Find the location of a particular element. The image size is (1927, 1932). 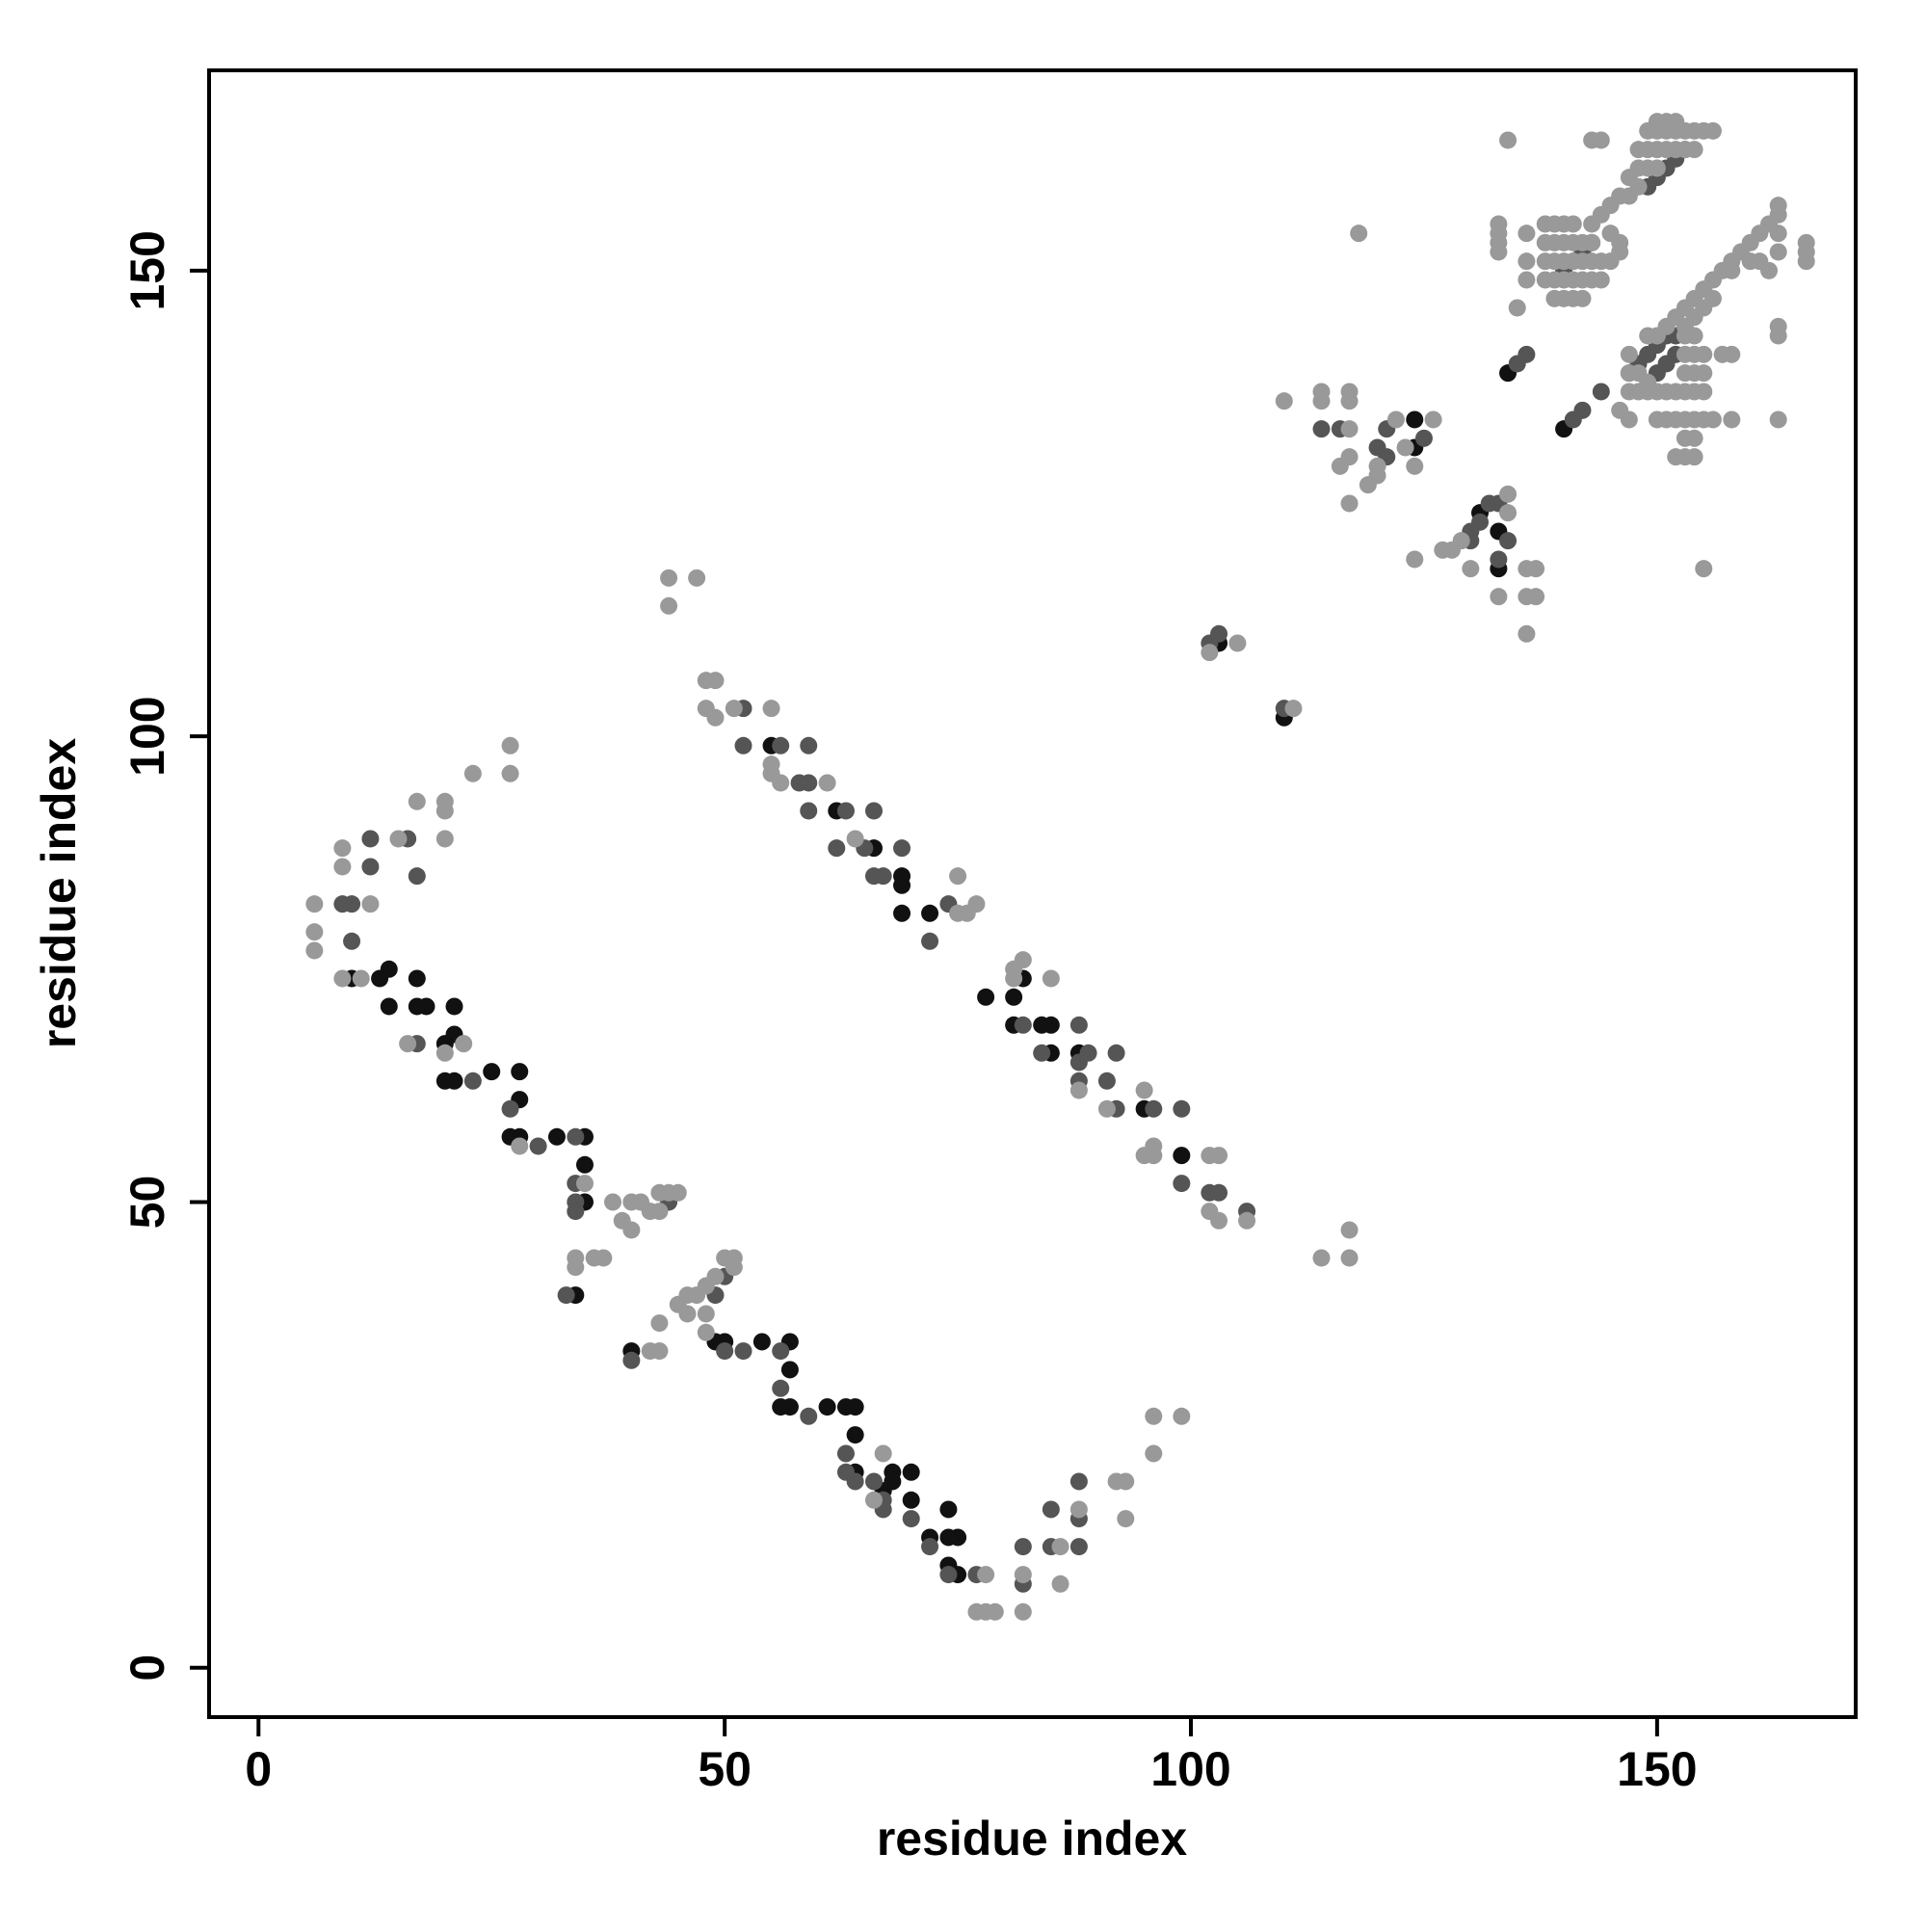

y-tick-label: 0 is located at coordinates (147, 1667).